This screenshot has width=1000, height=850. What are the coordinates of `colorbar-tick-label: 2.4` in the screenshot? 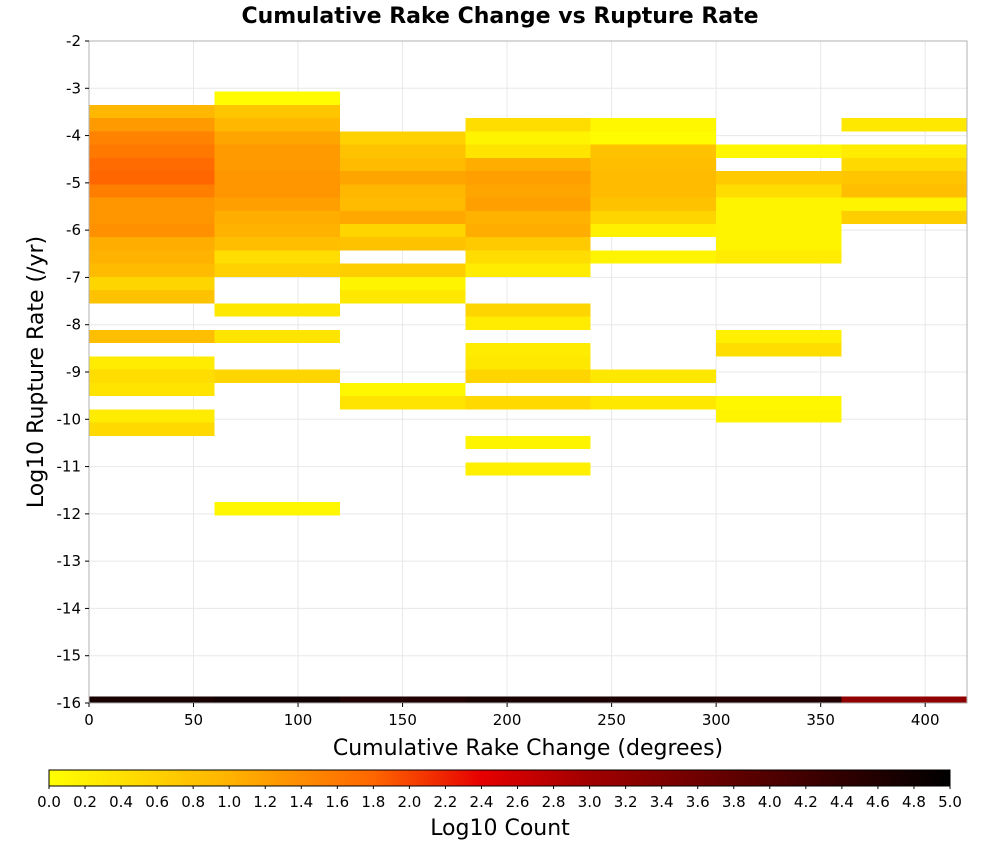 It's located at (482, 802).